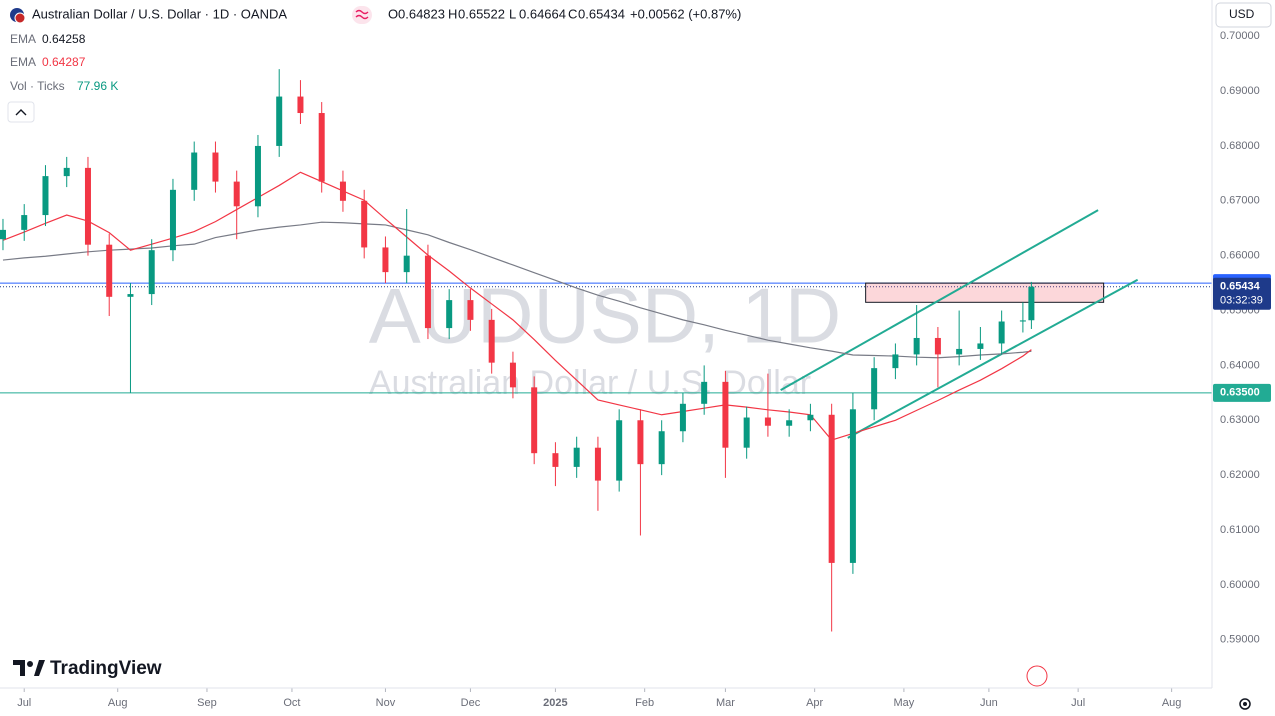  Describe the element at coordinates (1240, 640) in the screenshot. I see `y-tick-label: 0.59000` at that location.